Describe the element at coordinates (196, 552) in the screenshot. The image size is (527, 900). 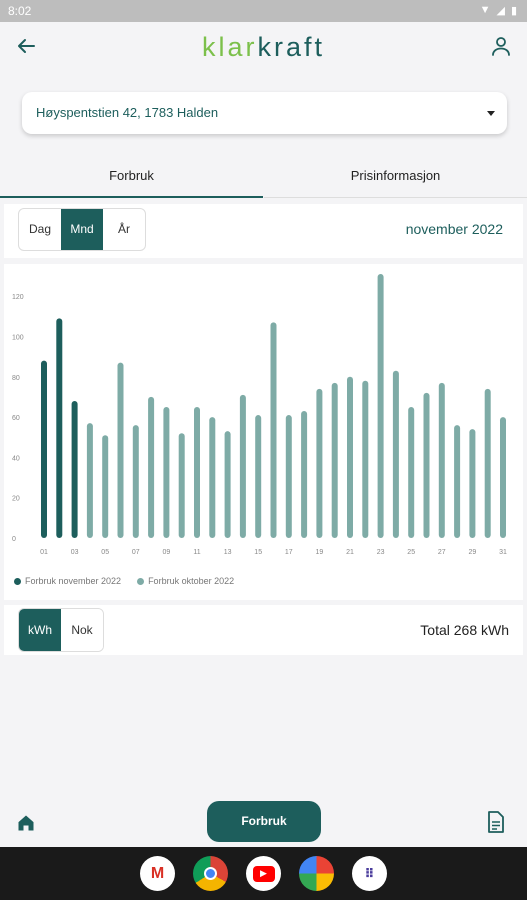
I see `x-tick-label: 11` at that location.